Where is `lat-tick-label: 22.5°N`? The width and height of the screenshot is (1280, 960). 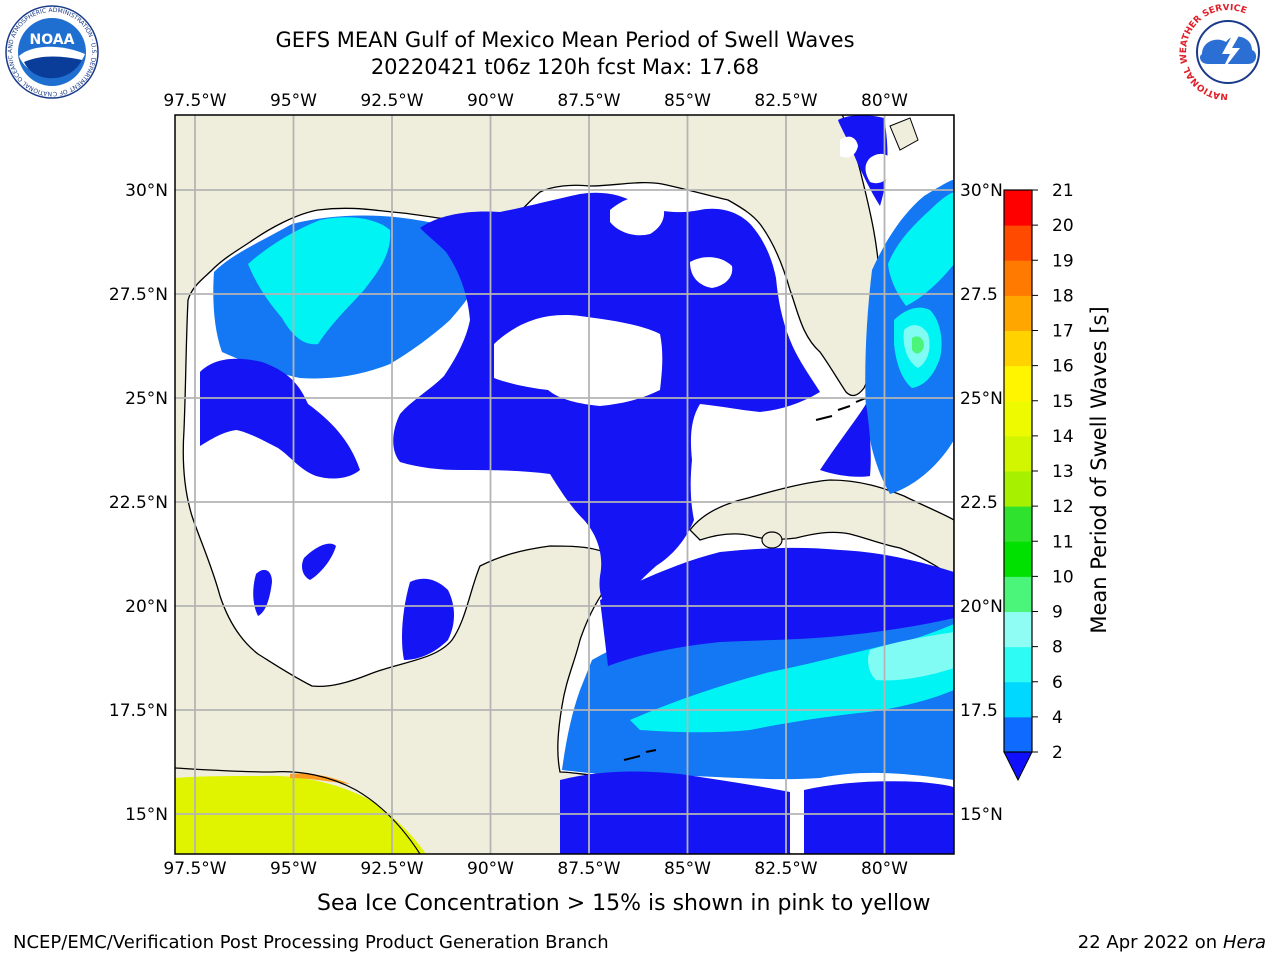
lat-tick-label: 22.5°N is located at coordinates (138, 503).